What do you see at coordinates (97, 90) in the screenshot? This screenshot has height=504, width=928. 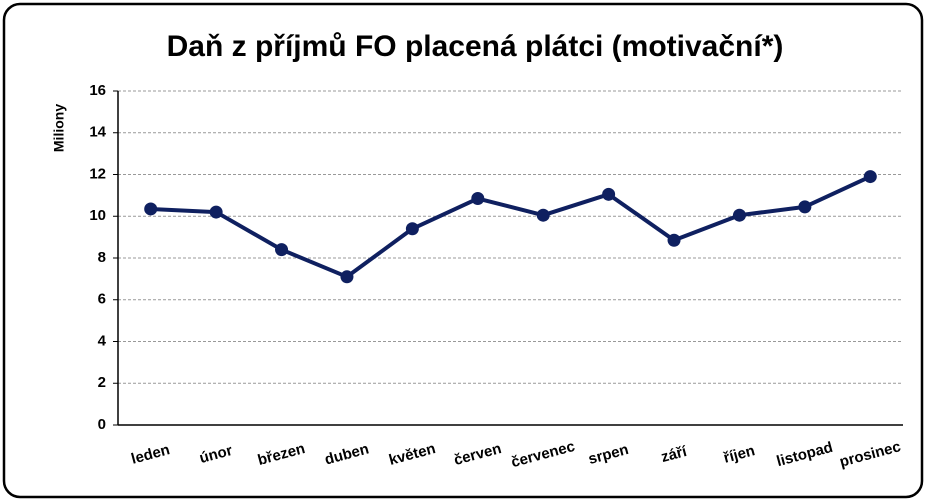 I see `y-tick-label: 16` at bounding box center [97, 90].